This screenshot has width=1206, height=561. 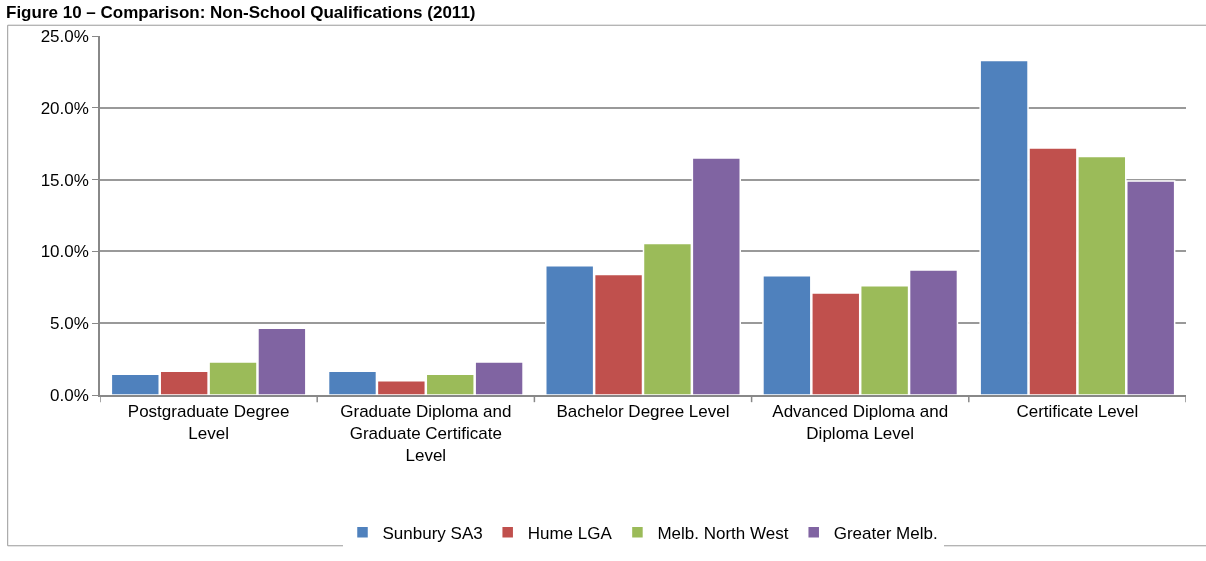 I want to click on legend-label: Melb. North West, so click(x=723, y=533).